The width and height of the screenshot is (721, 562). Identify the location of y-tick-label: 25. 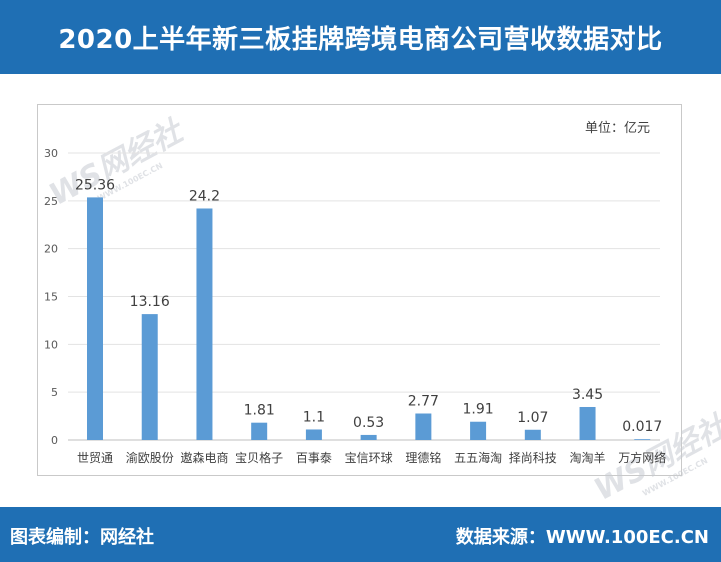
(51, 201).